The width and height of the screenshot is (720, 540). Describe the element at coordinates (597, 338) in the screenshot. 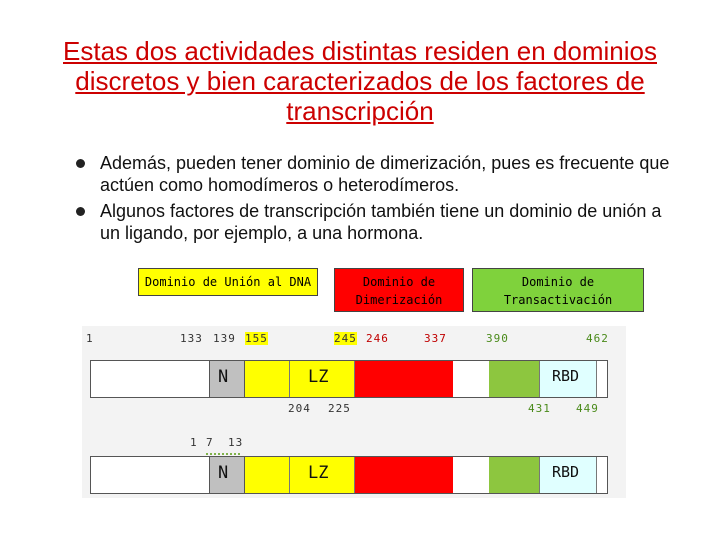

I see `position-label: 462` at that location.